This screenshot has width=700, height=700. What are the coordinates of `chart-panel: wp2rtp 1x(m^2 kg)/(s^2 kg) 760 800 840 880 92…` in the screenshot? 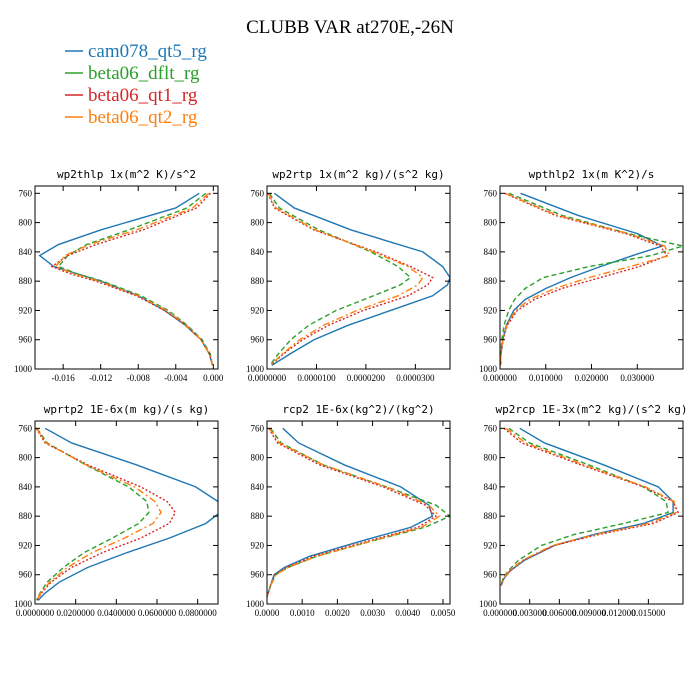 It's located at (348, 275).